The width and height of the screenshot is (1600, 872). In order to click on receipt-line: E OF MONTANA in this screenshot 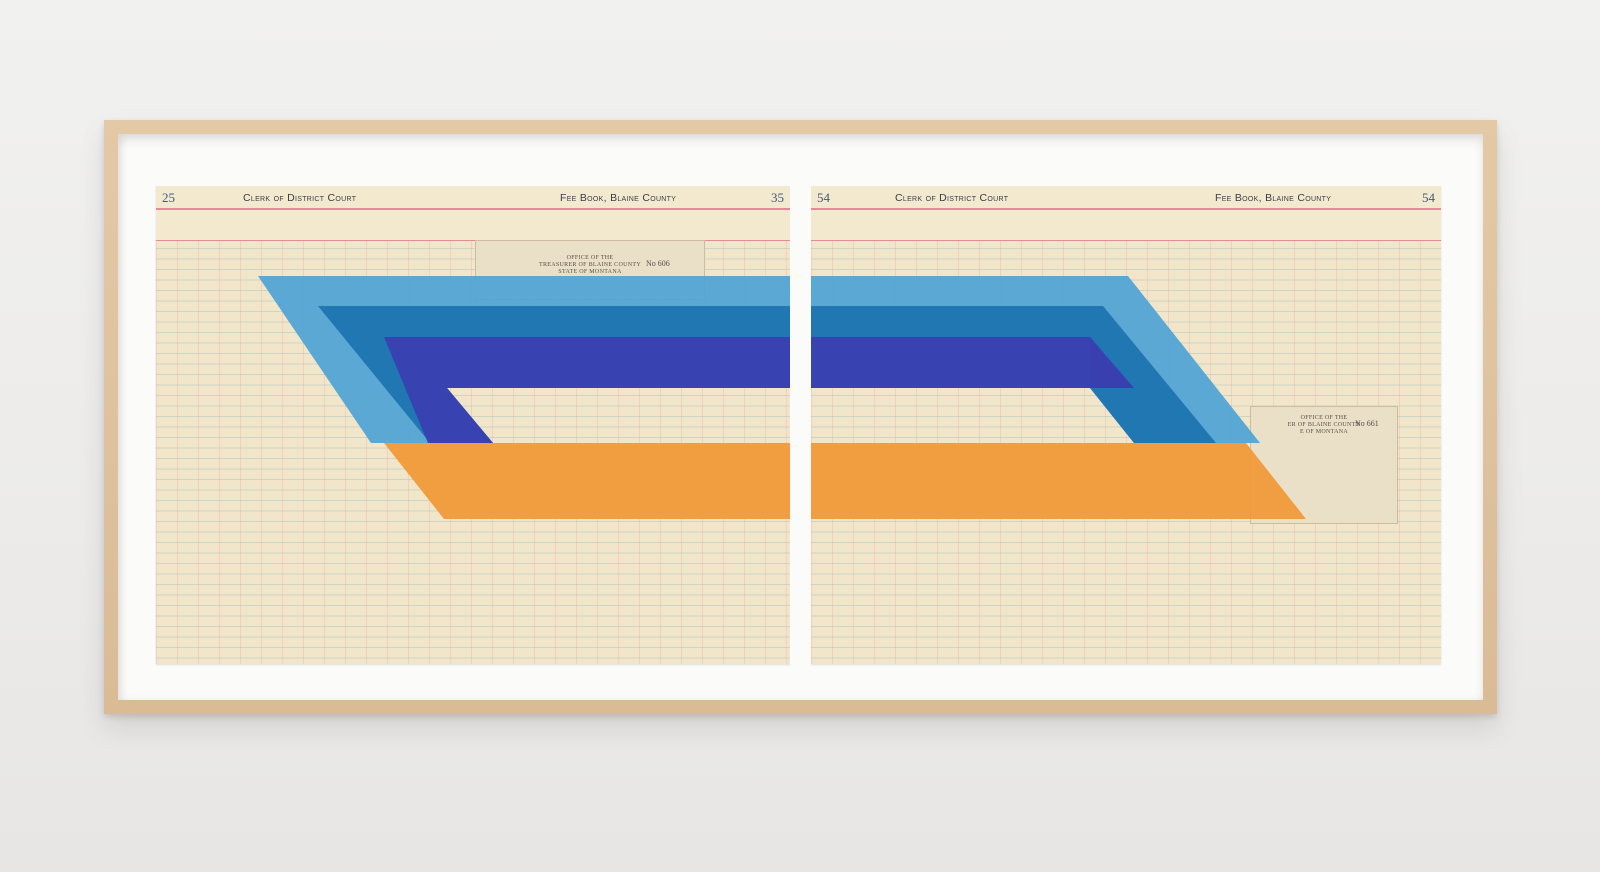, I will do `click(1324, 432)`.